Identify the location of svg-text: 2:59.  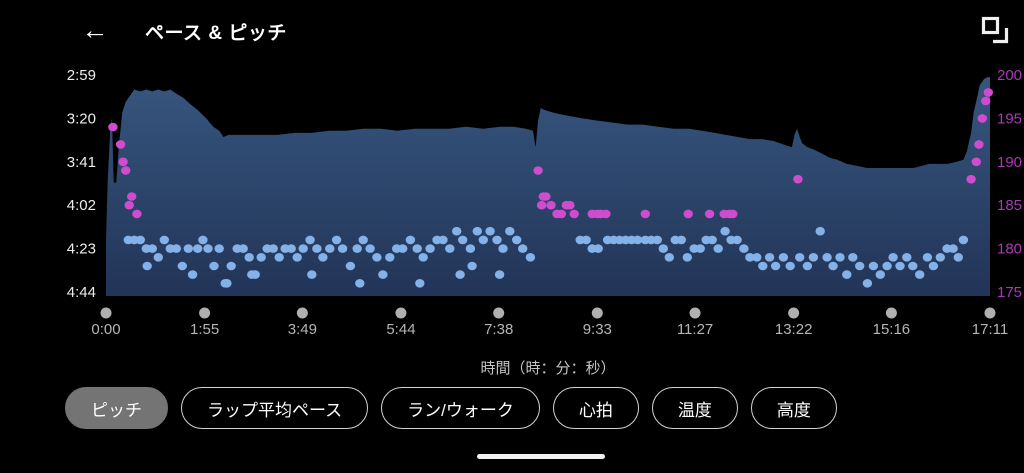
(81, 75).